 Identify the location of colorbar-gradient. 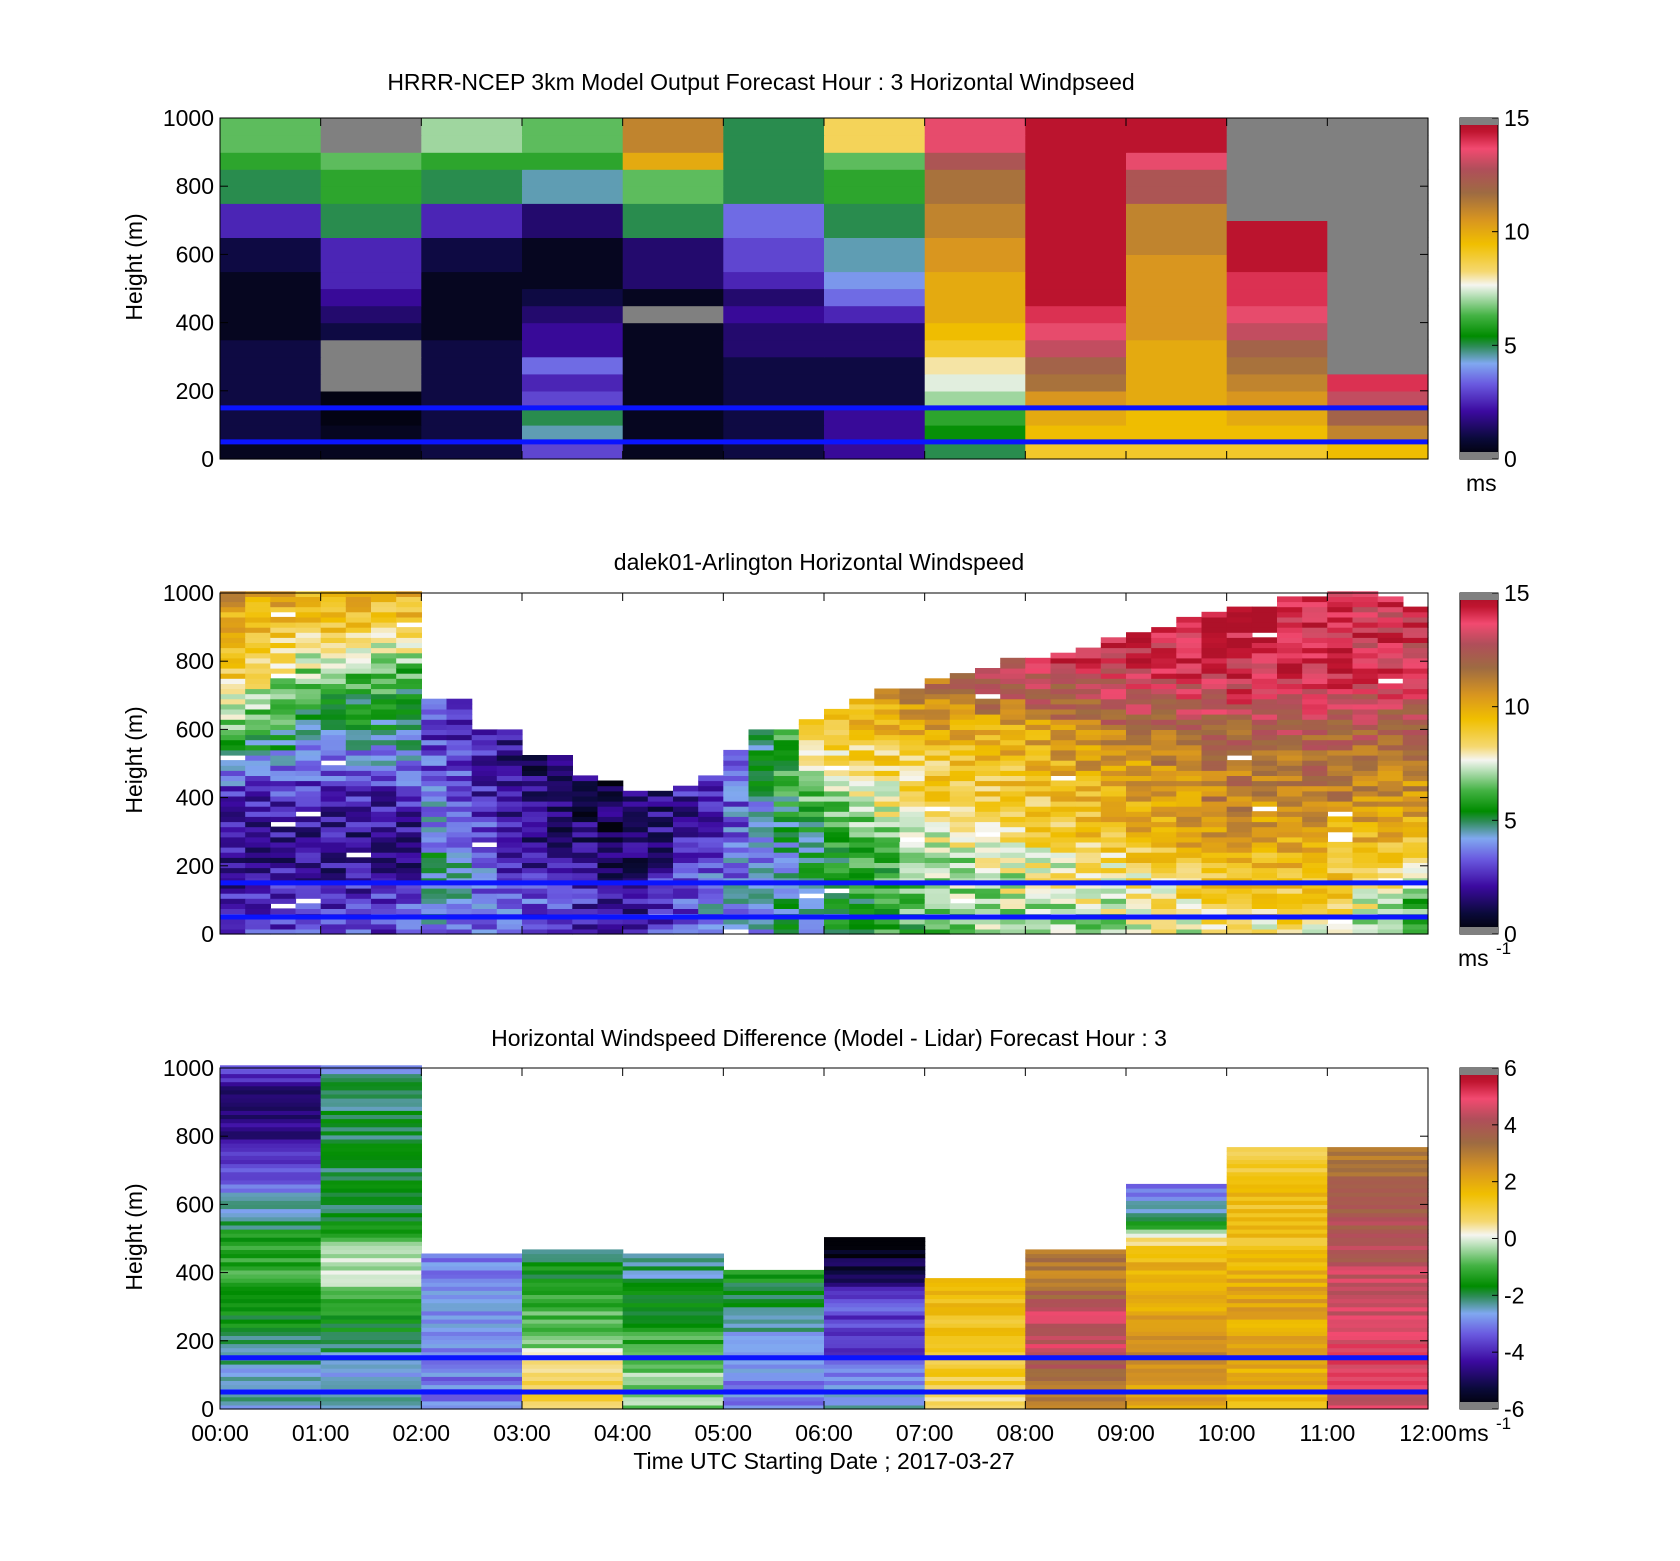
(1479, 288).